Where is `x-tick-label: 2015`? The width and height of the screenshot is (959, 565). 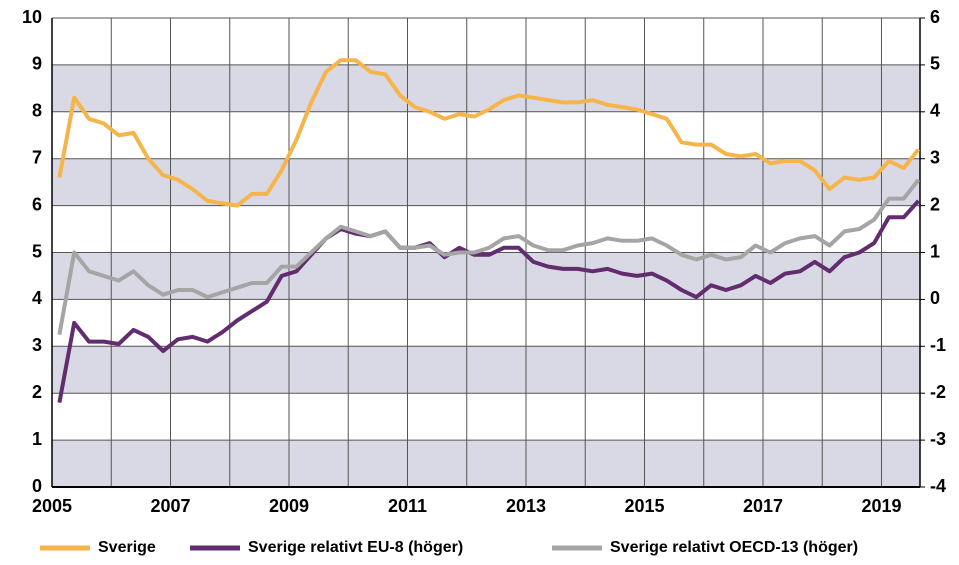
x-tick-label: 2015 is located at coordinates (644, 506).